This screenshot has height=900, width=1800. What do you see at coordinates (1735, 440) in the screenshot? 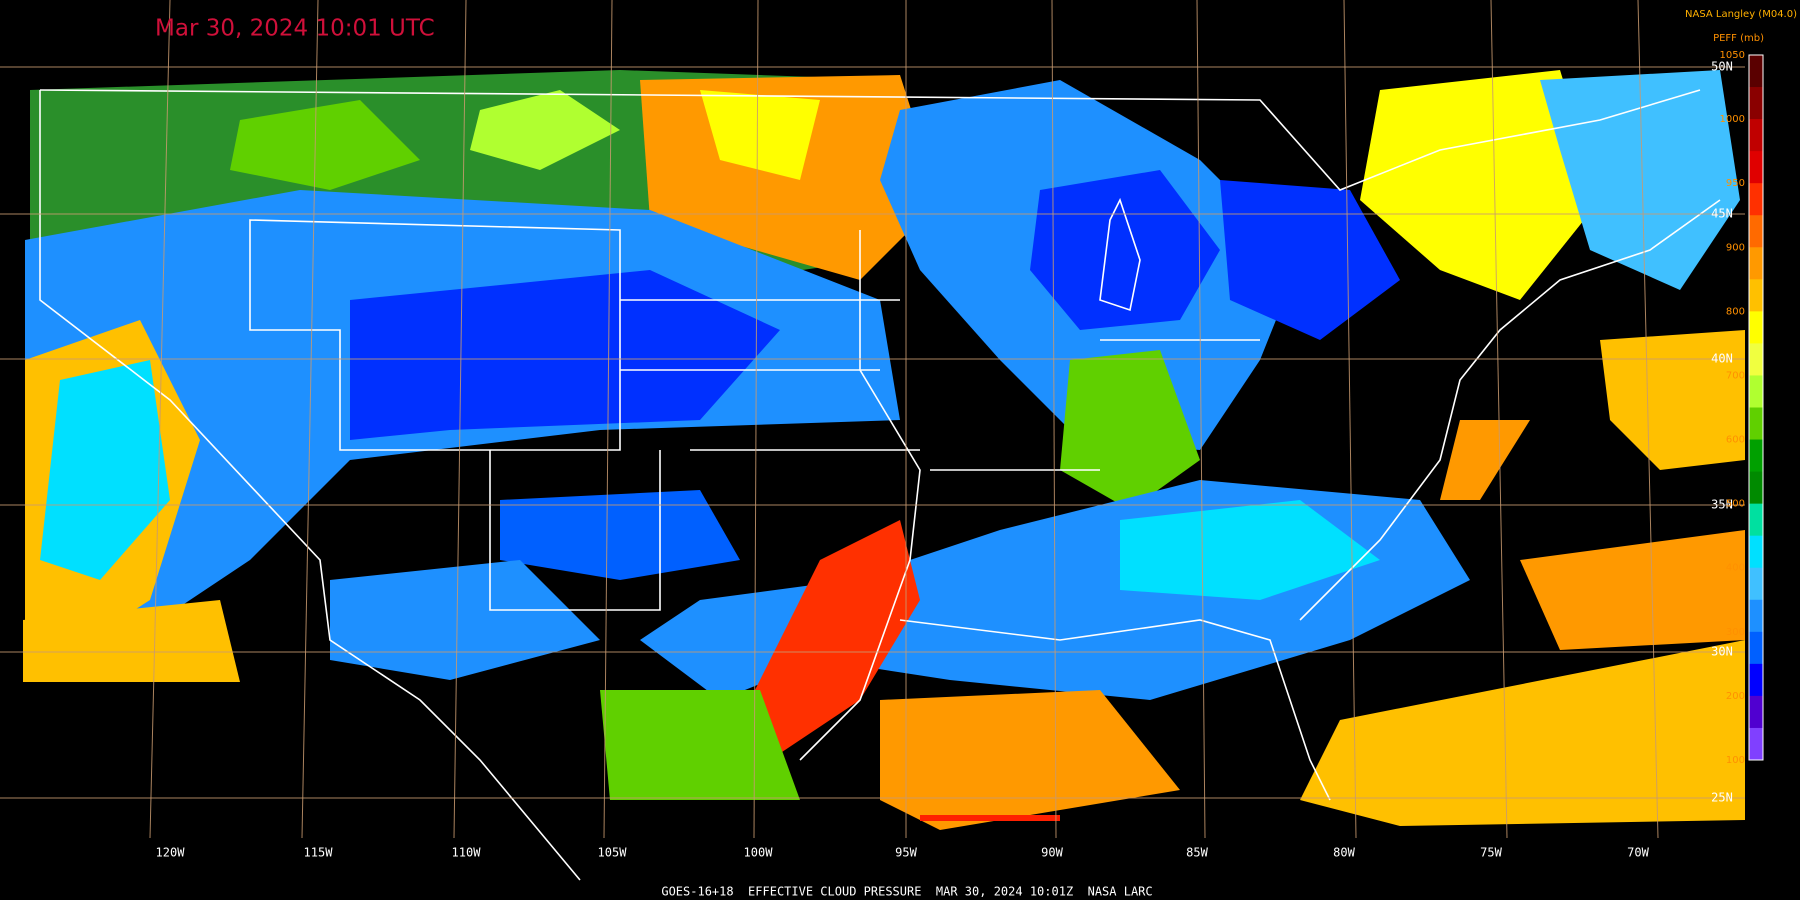
I see `colorbar-tick-label: 600` at bounding box center [1735, 440].